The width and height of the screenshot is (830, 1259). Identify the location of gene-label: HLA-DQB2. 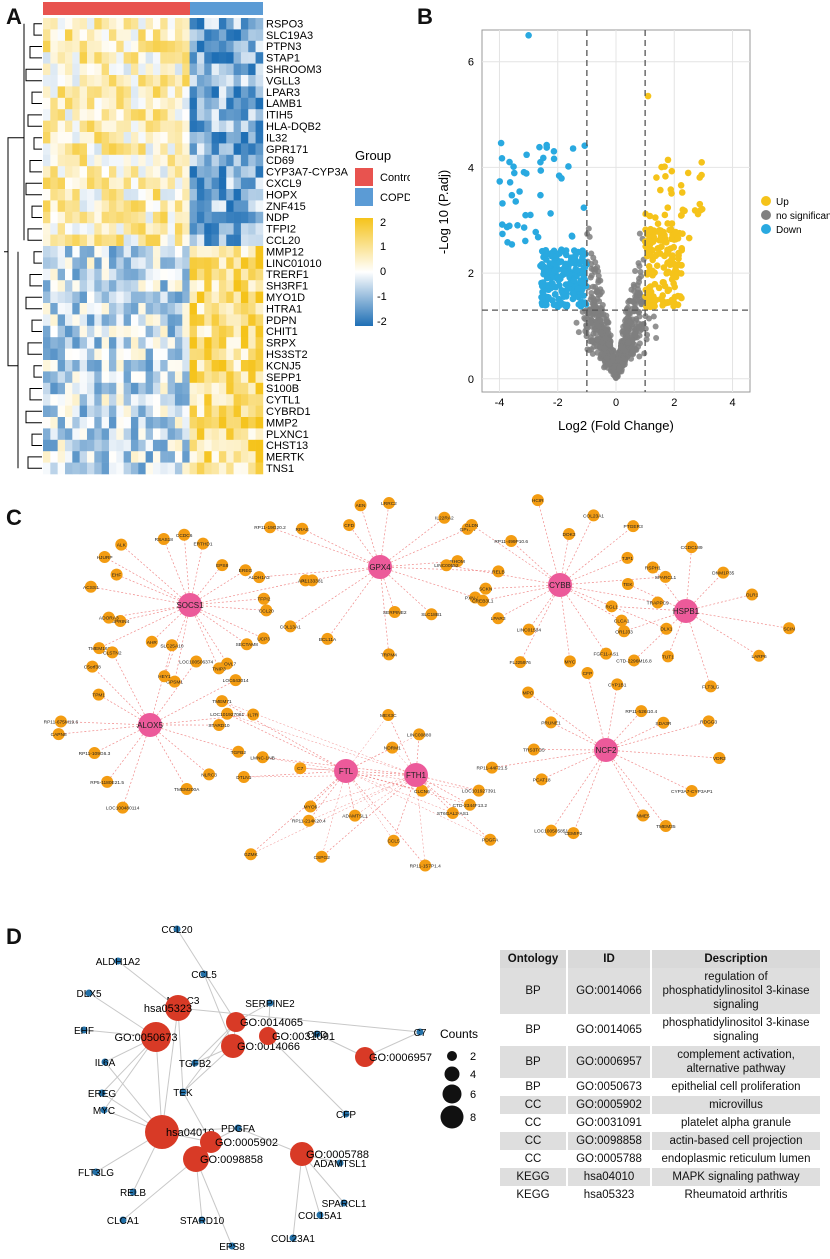
(293, 127).